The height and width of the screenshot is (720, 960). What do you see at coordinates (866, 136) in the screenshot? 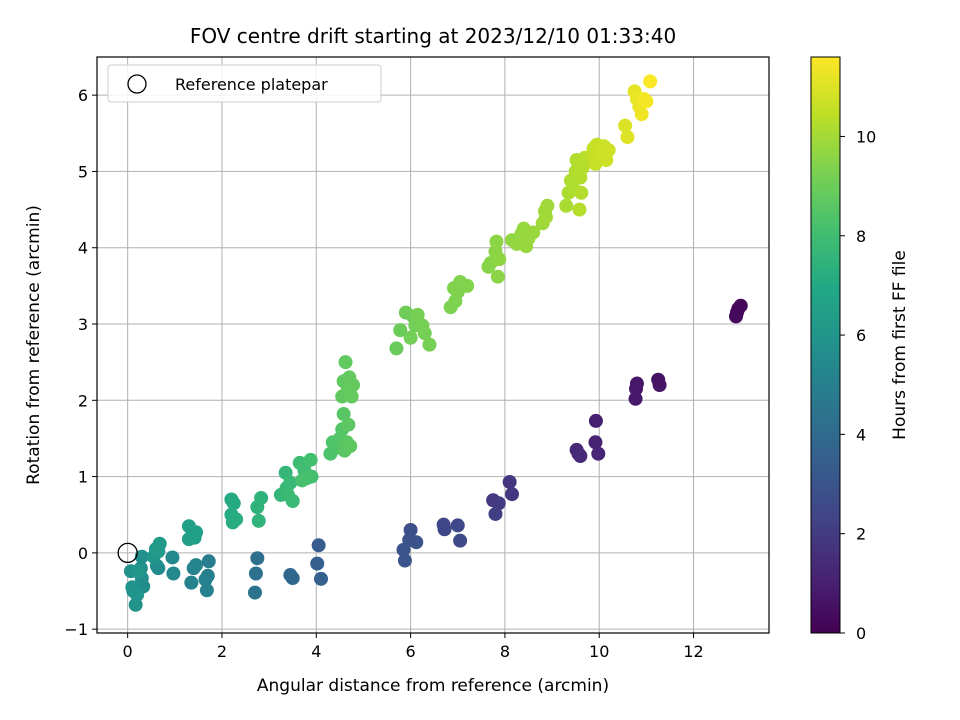
I see `colorbar-tick-label: 10` at bounding box center [866, 136].